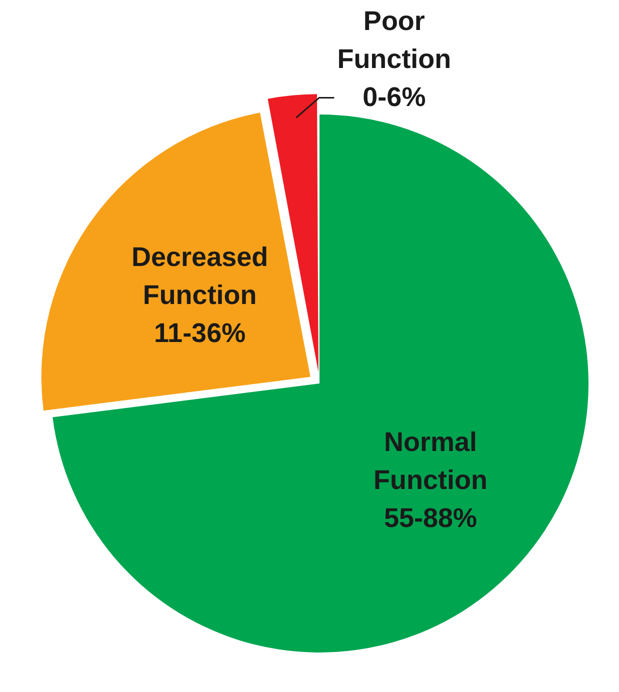 This screenshot has height=692, width=619. Describe the element at coordinates (200, 295) in the screenshot. I see `slice-label: Decreased Function 11-36%` at that location.